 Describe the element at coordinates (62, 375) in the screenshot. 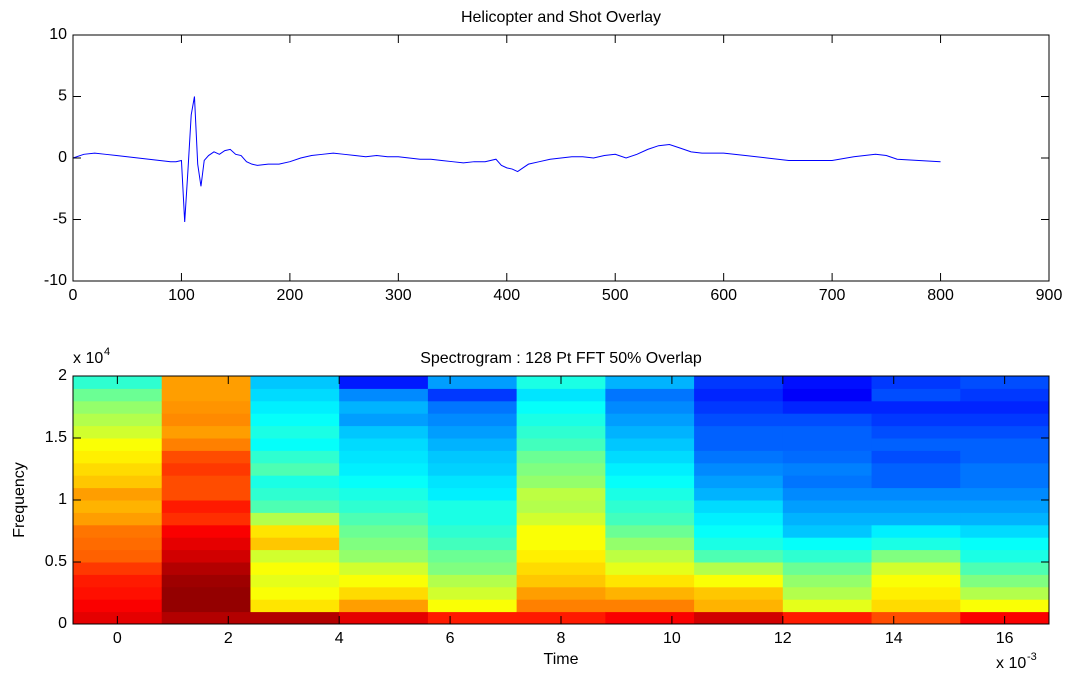

I see `y-tick-label: 2` at that location.